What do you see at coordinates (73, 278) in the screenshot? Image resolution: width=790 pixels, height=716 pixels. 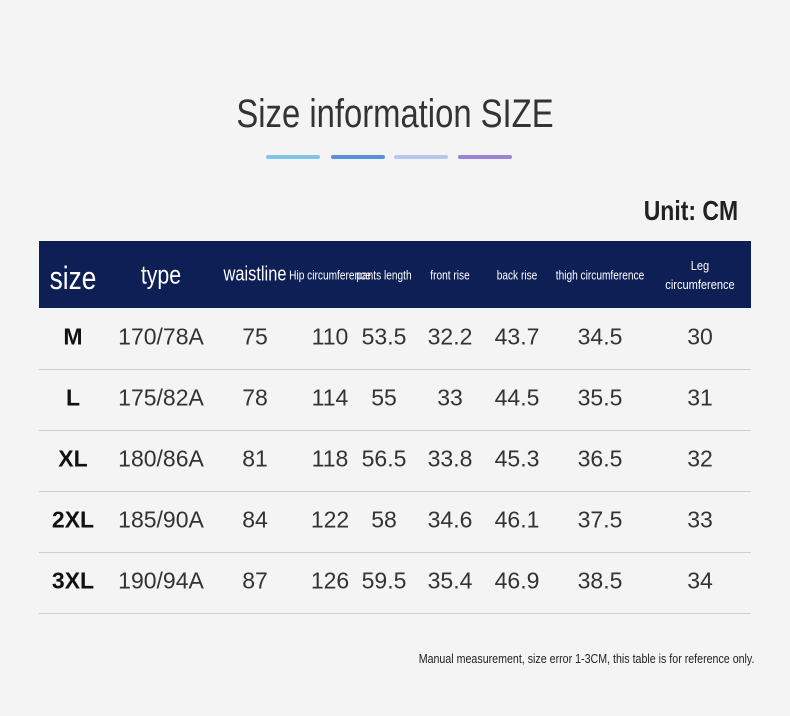 I see `column-header: size` at bounding box center [73, 278].